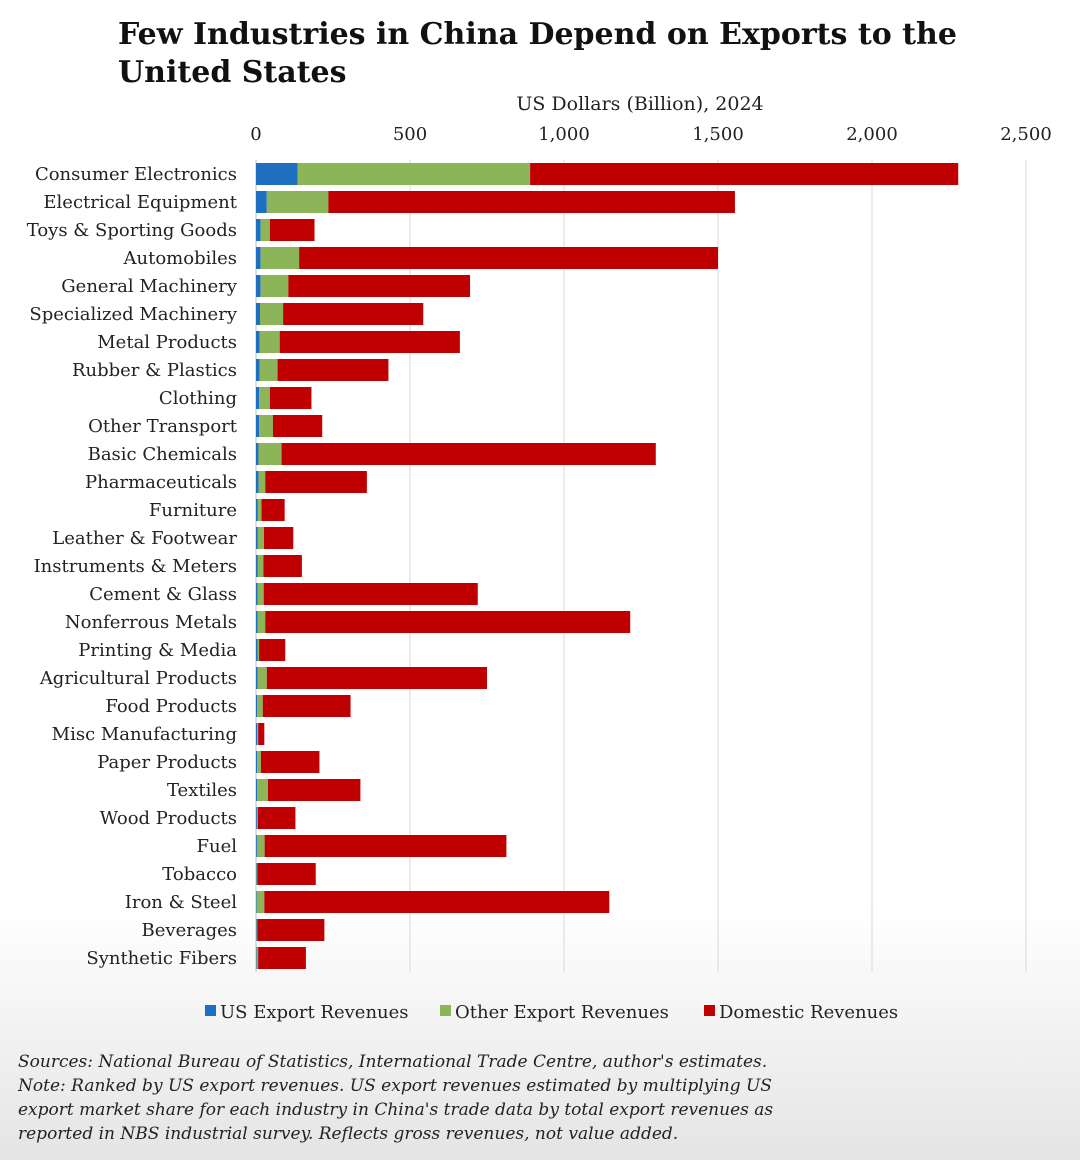  I want to click on category-label: Wood Products, so click(168, 818).